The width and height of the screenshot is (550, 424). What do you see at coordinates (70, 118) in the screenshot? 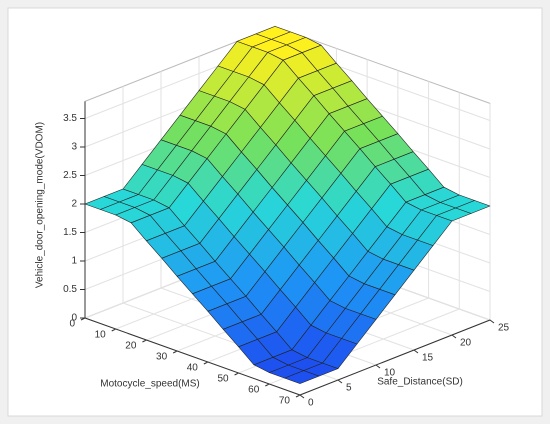
I see `z-tick-label: 3.5` at bounding box center [70, 118].